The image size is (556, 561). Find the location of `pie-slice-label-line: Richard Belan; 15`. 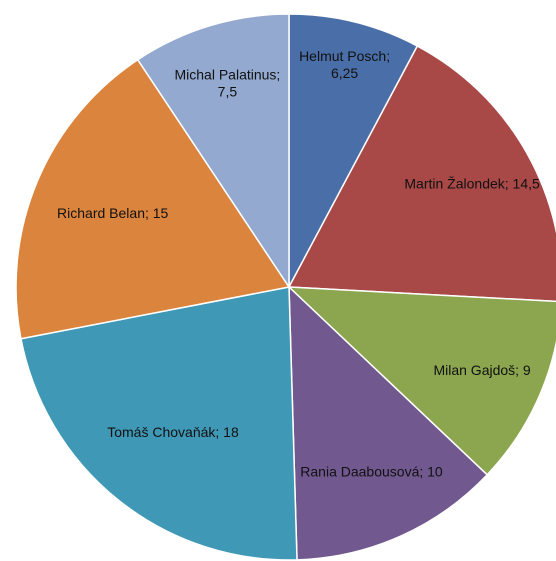

pie-slice-label-line: Richard Belan; 15 is located at coordinates (113, 213).